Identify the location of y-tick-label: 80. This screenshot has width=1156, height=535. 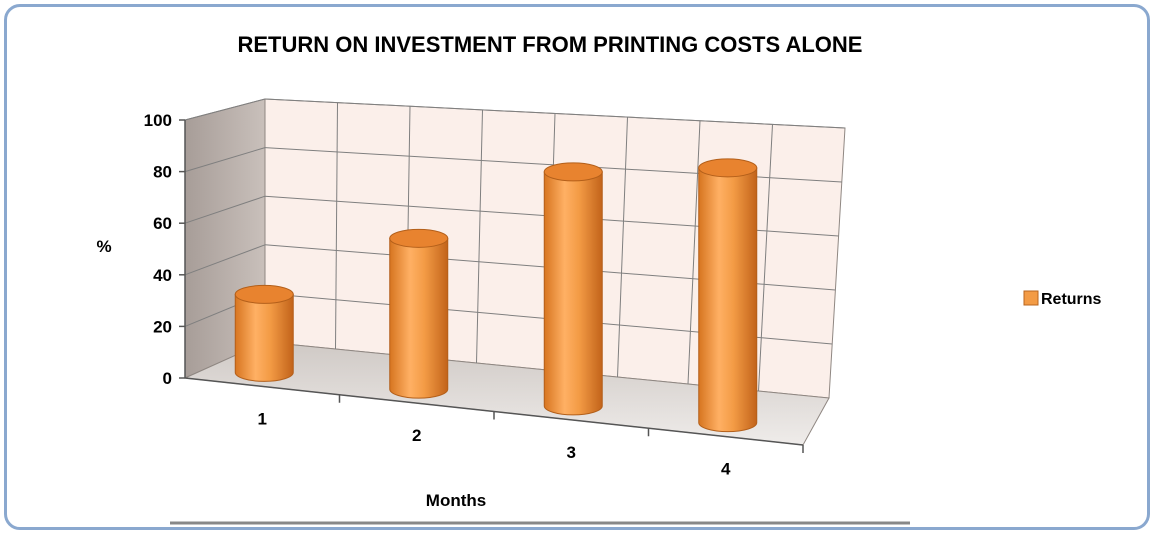
(162, 172).